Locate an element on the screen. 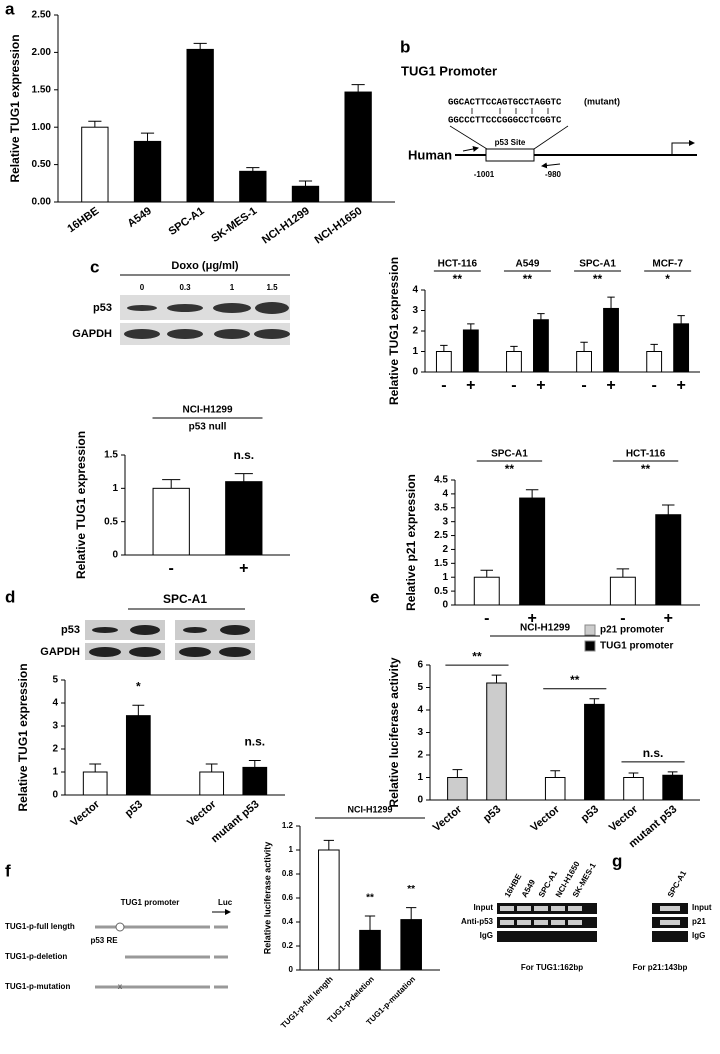 This screenshot has height=1054, width=720. y-tick-label: 0 is located at coordinates (115, 555).